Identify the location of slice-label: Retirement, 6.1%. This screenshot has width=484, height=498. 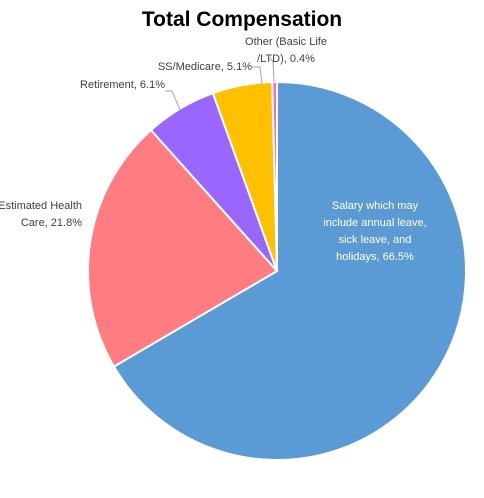
(122, 85).